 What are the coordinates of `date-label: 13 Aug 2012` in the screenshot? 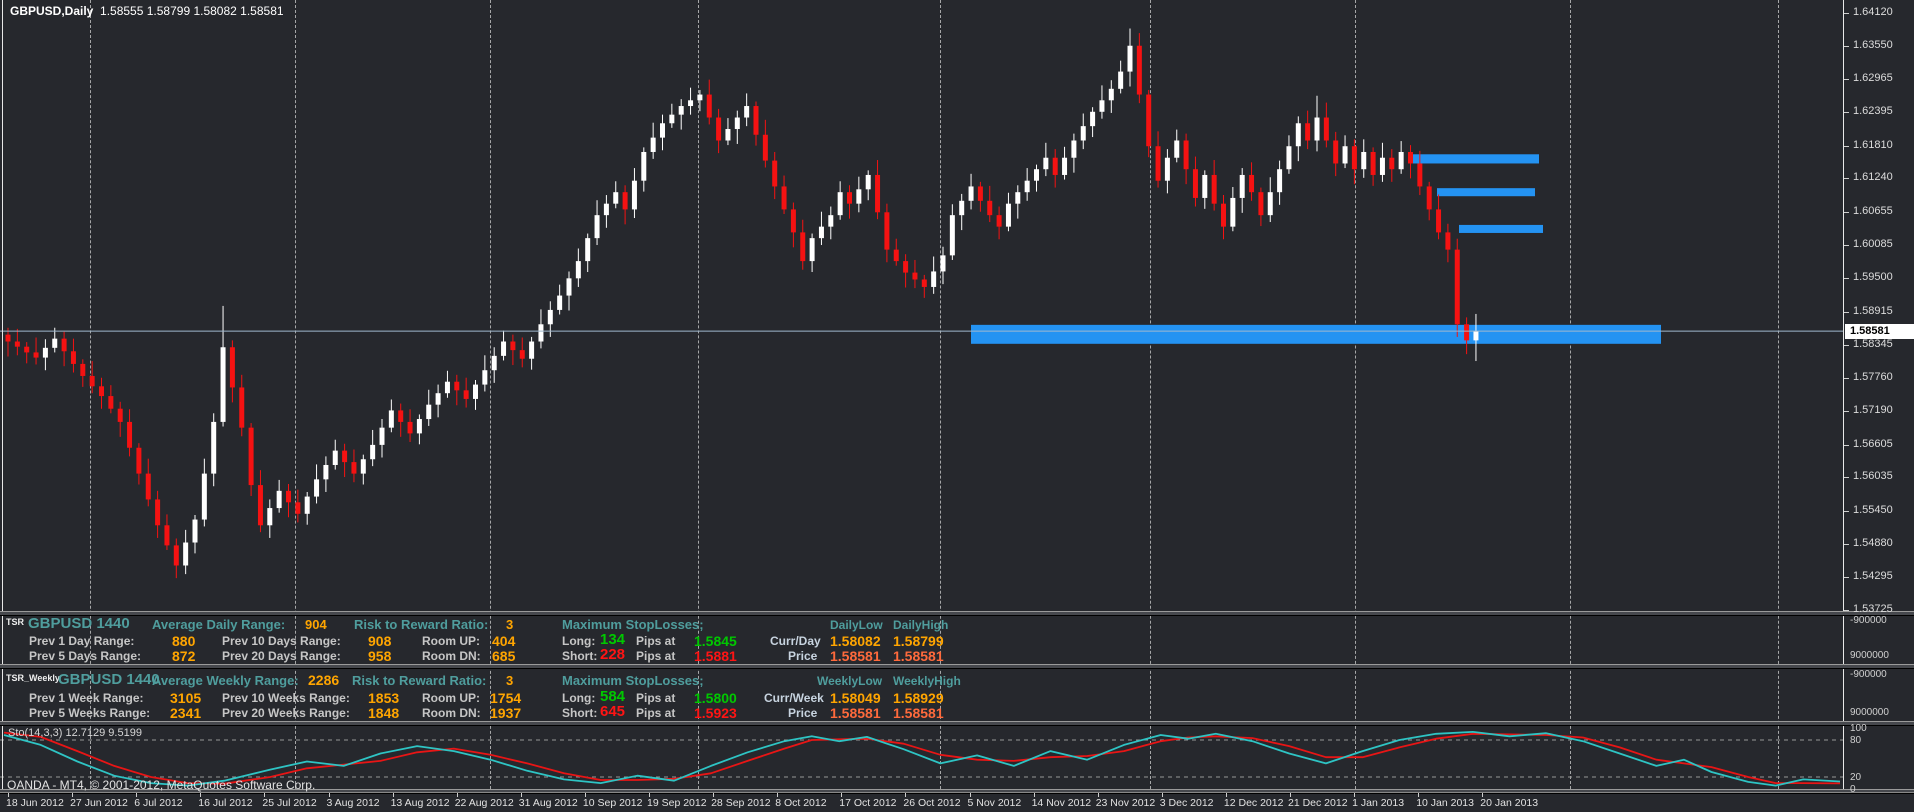 It's located at (420, 803).